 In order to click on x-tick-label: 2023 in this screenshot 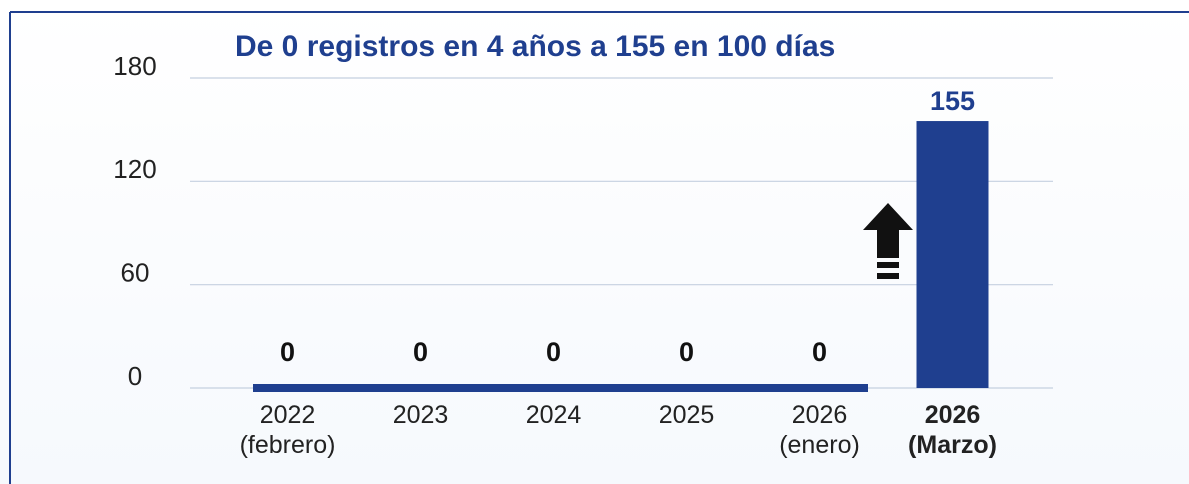, I will do `click(420, 415)`.